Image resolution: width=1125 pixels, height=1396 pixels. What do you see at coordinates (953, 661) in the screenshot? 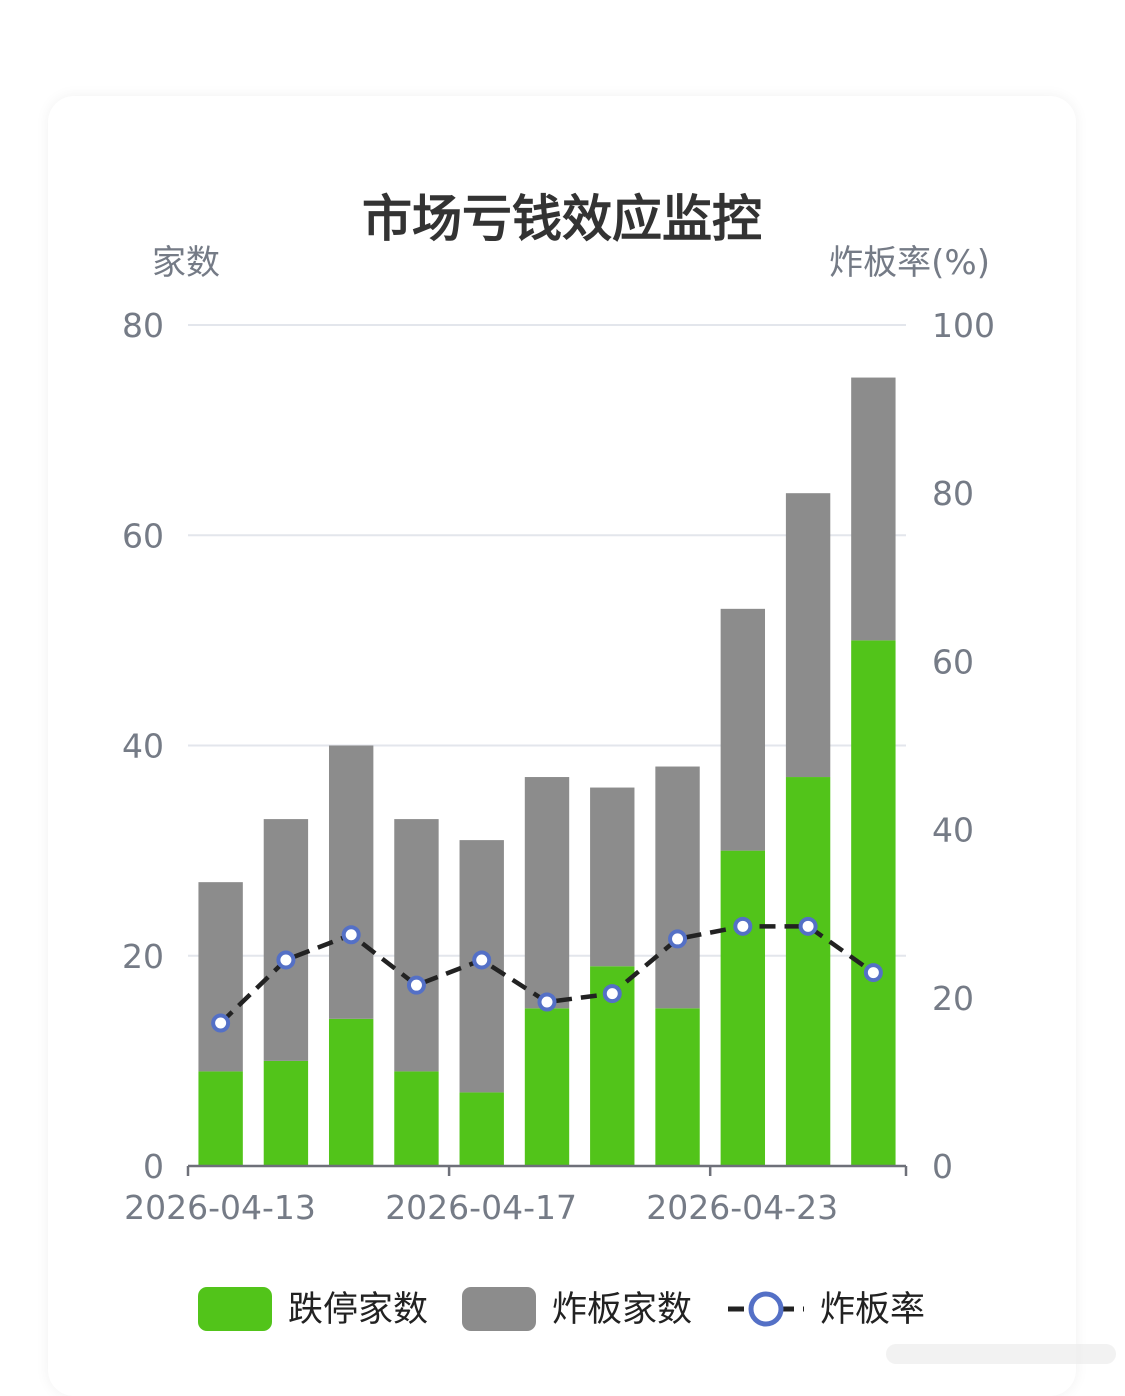
I see `right-tick-label: 60` at bounding box center [953, 661].